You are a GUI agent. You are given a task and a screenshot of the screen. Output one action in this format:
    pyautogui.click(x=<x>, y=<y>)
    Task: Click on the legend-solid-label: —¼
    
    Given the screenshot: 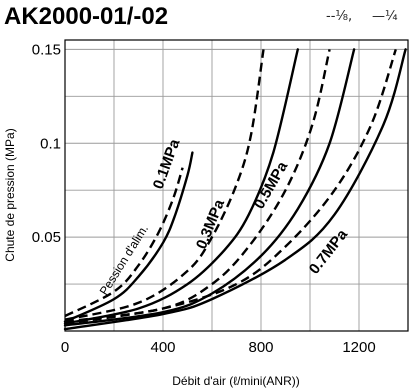 What is the action you would take?
    pyautogui.click(x=385, y=16)
    